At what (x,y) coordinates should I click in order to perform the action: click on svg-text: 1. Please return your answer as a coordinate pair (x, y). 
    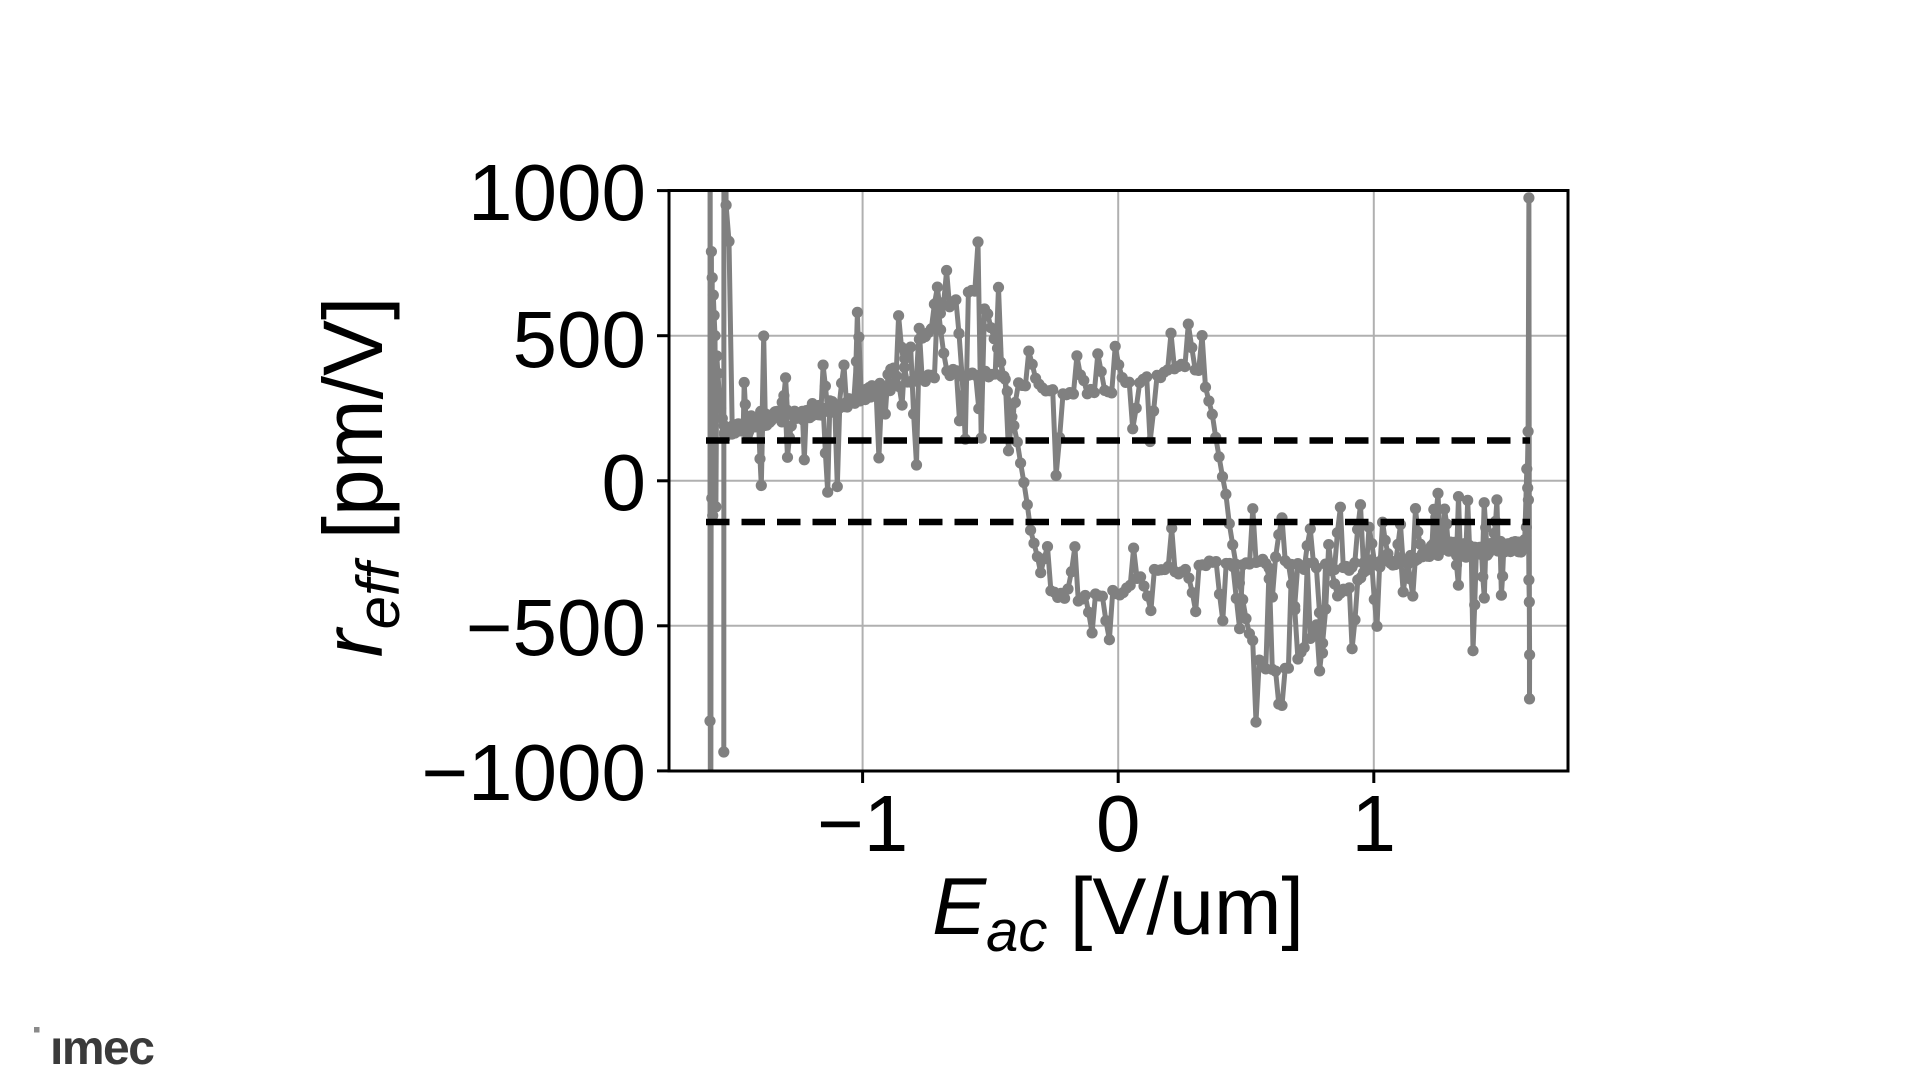
    Looking at the image, I should click on (1374, 823).